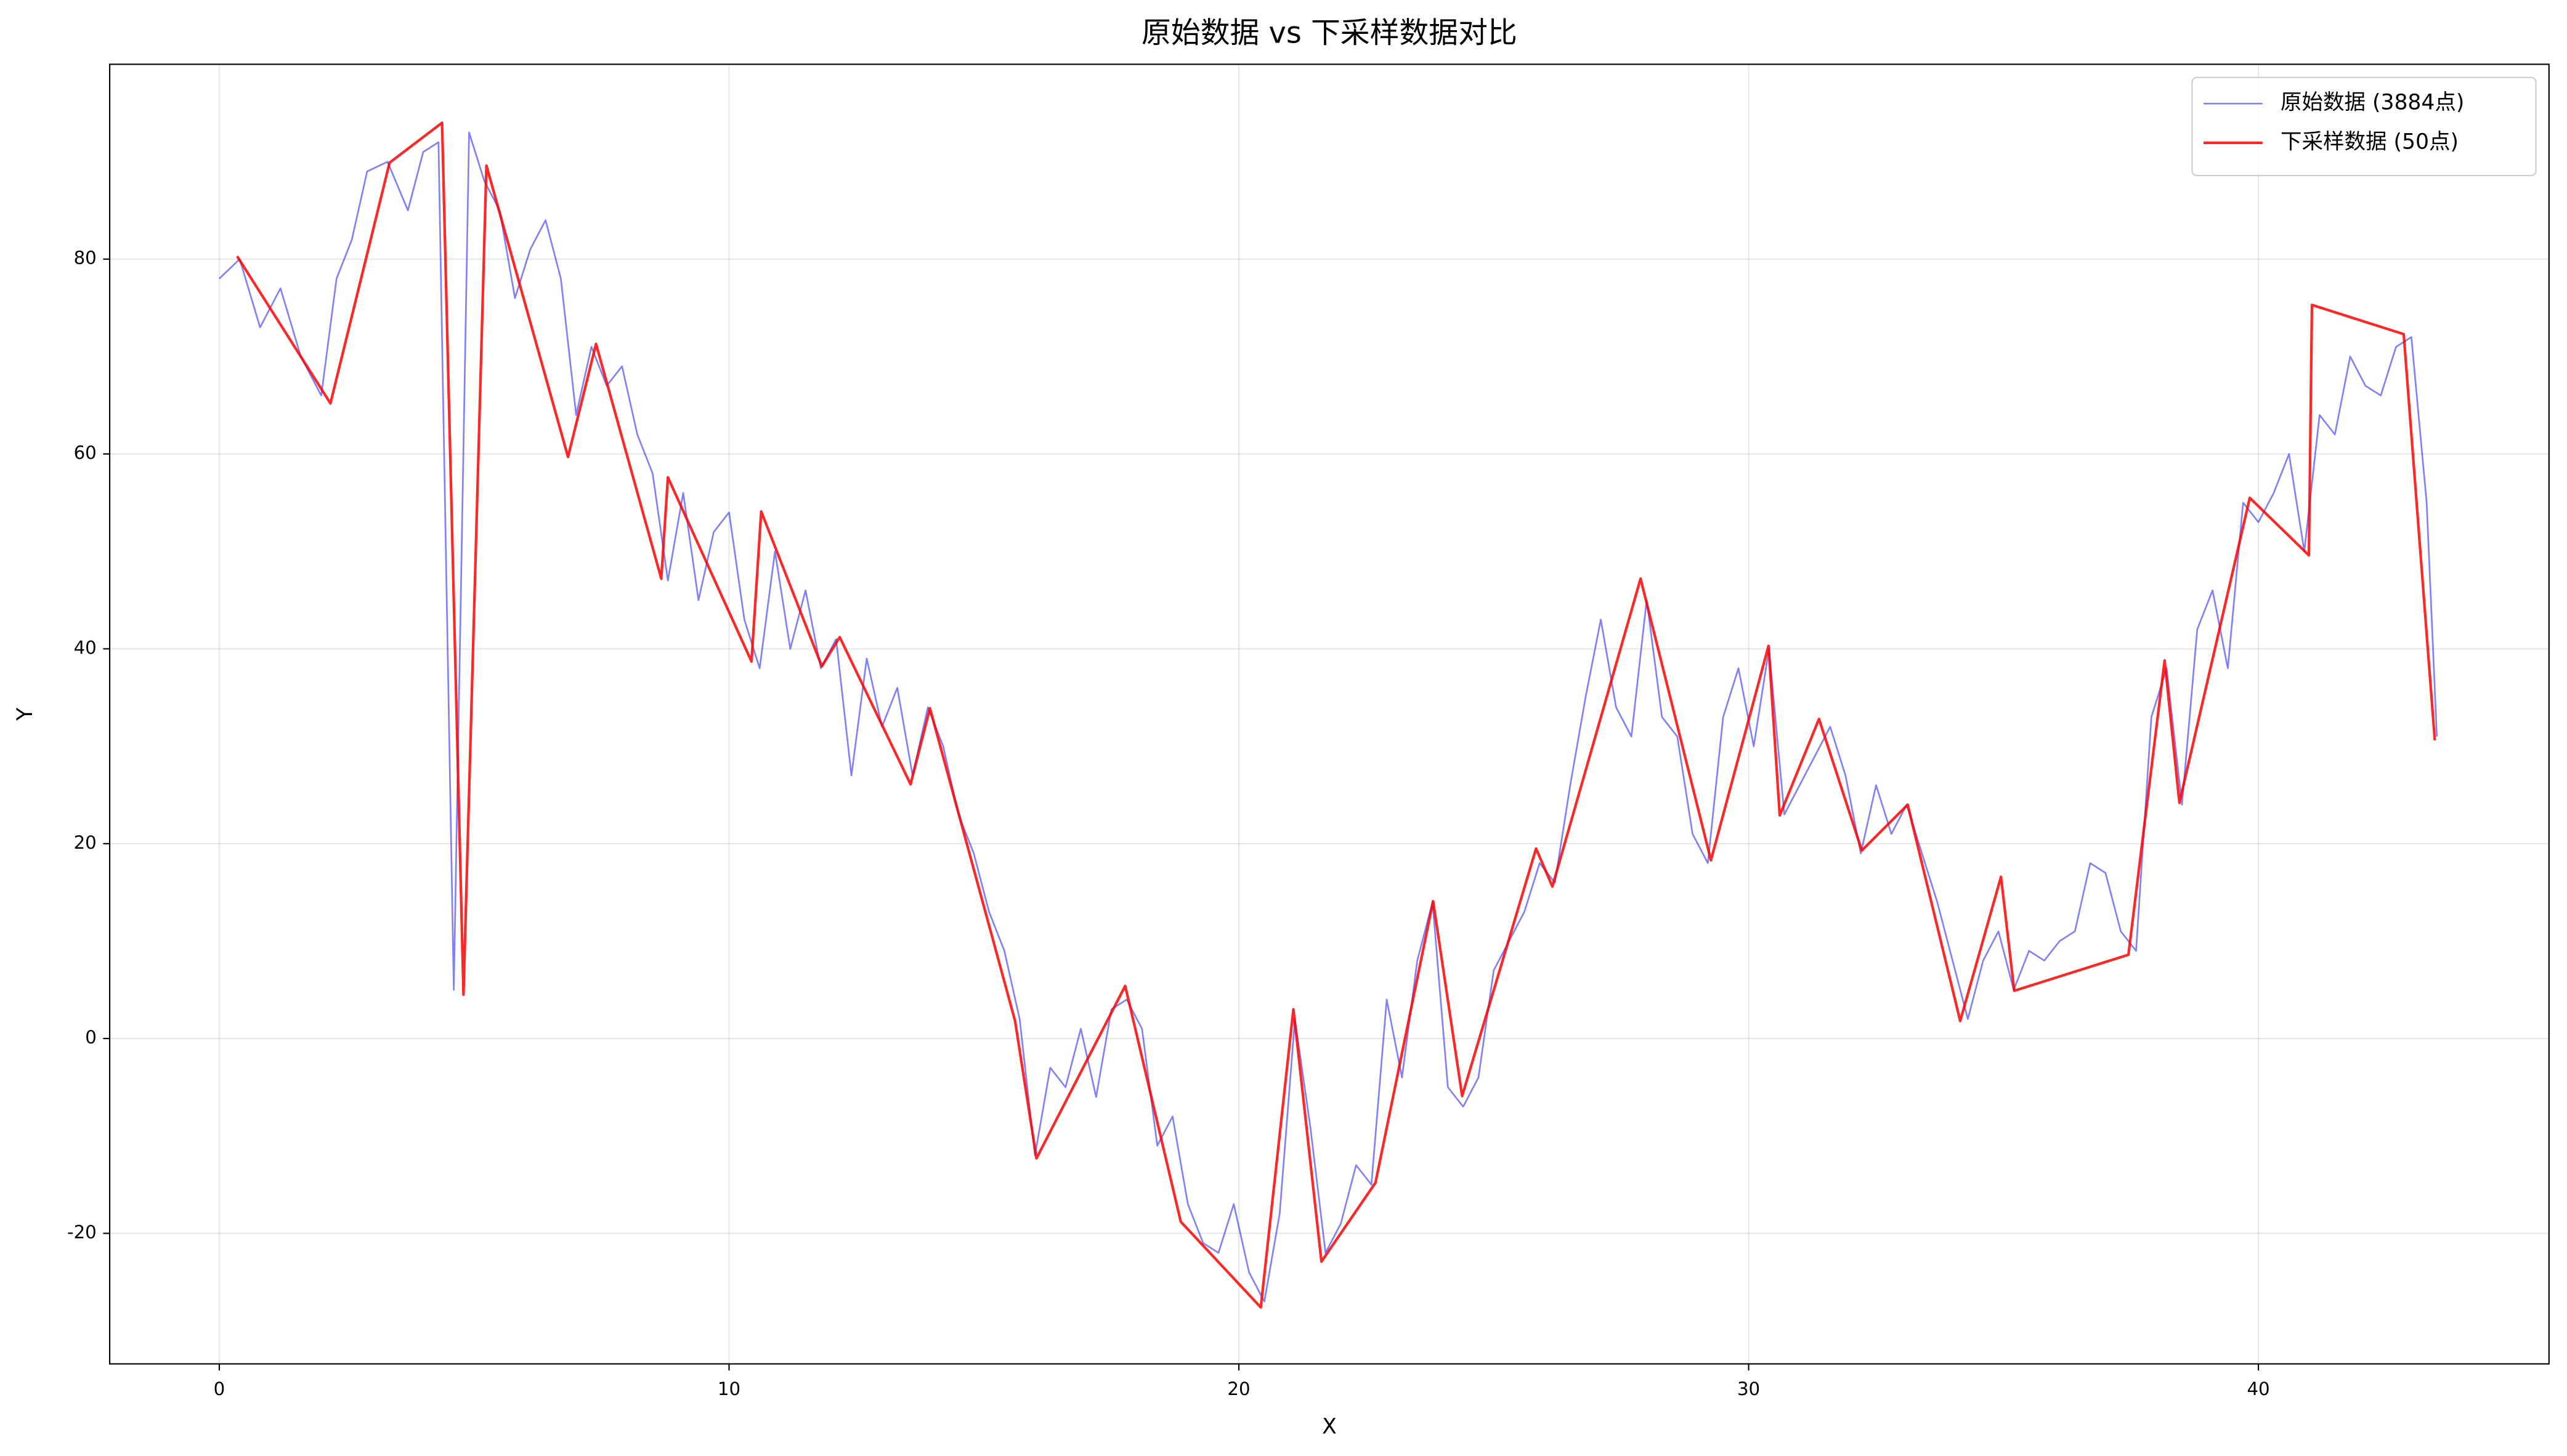 This screenshot has height=1456, width=2567. Describe the element at coordinates (86, 452) in the screenshot. I see `y-tick-label: 60` at that location.